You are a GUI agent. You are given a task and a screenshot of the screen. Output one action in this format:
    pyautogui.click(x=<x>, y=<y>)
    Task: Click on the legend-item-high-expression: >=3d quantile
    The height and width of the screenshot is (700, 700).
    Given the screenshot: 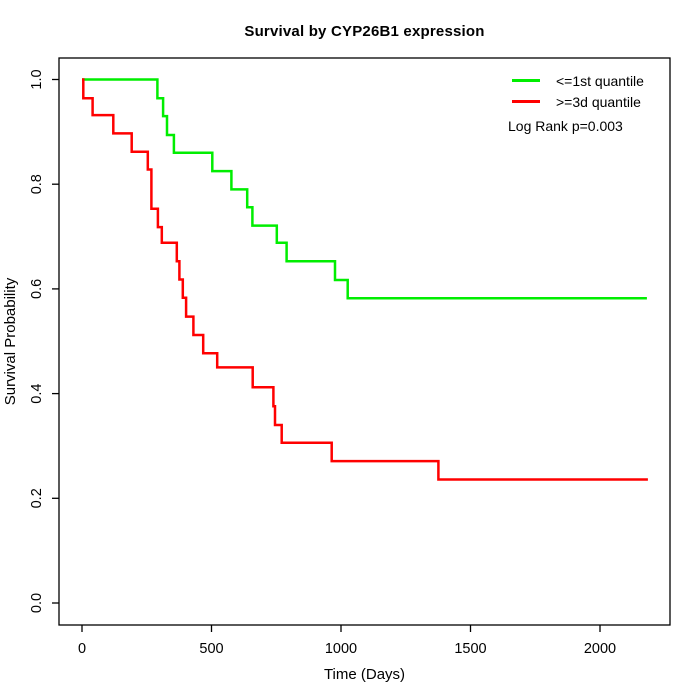 What is the action you would take?
    pyautogui.click(x=578, y=101)
    